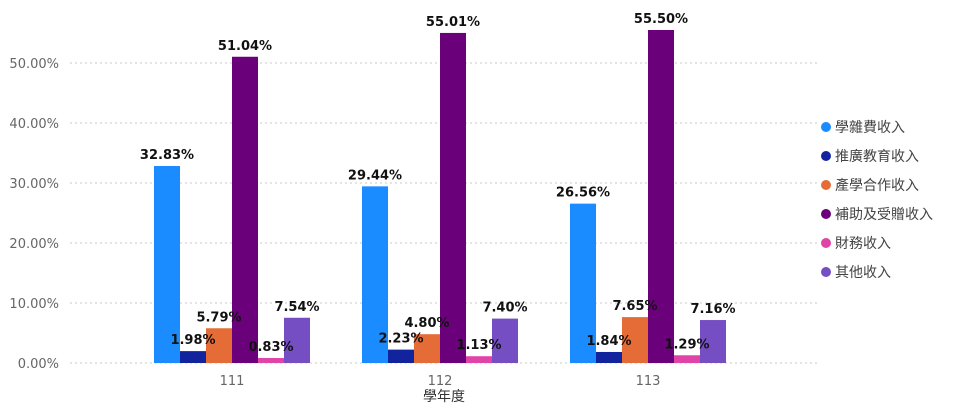 The height and width of the screenshot is (412, 960). Describe the element at coordinates (34, 244) in the screenshot. I see `y-tick-label: 20.00%` at that location.